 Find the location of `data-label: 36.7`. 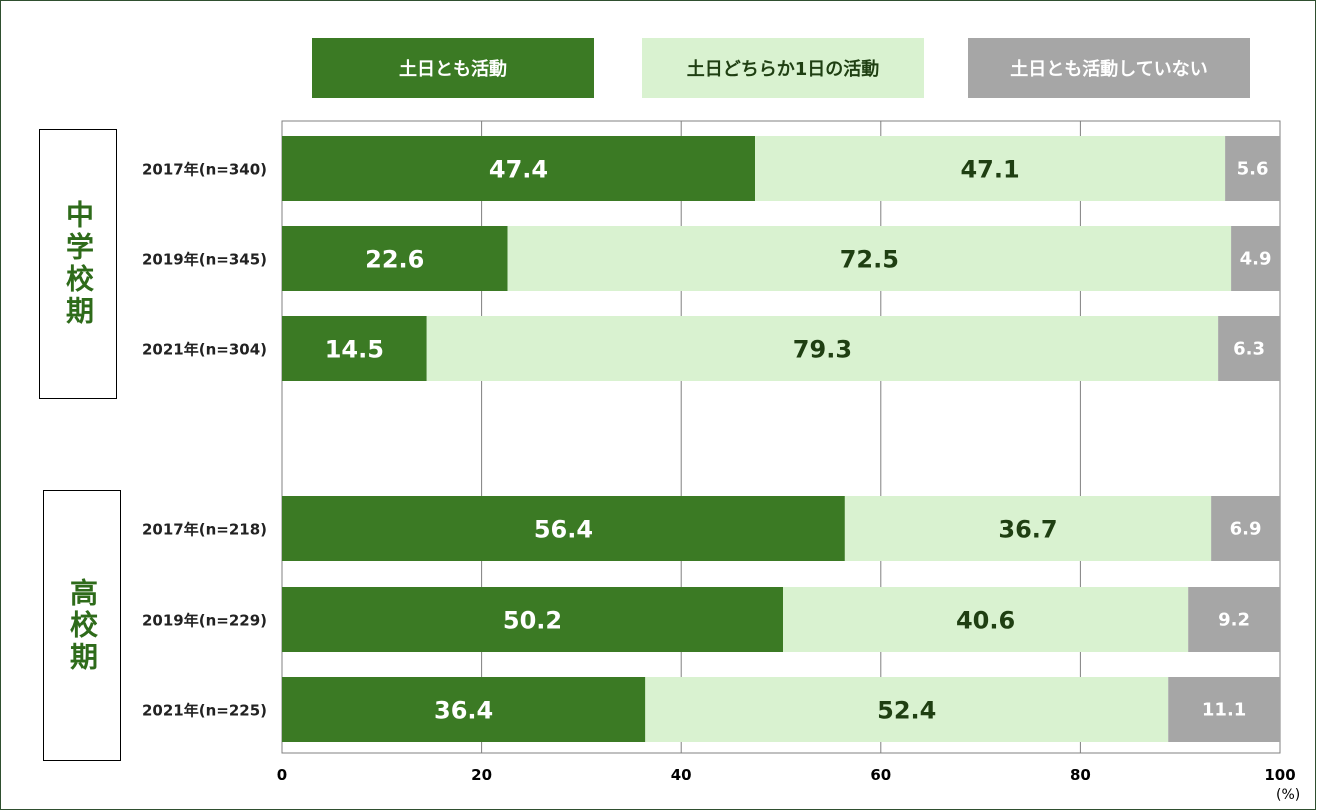

data-label: 36.7 is located at coordinates (1027, 530).